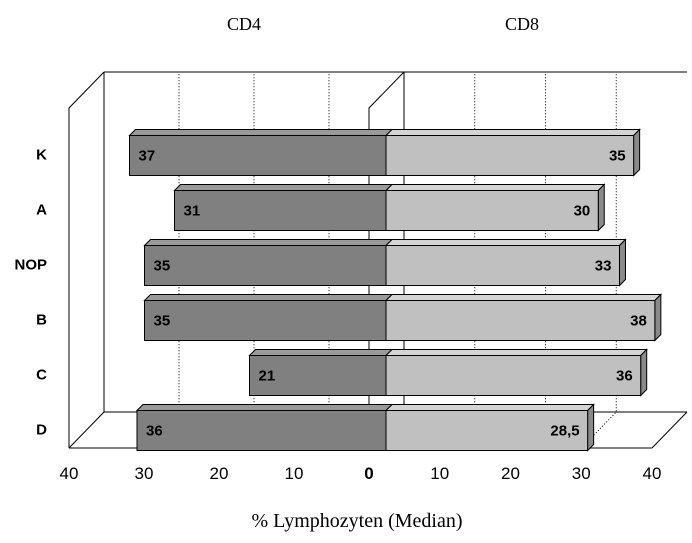 The width and height of the screenshot is (692, 543). I want to click on x-tick-right: 40, so click(652, 473).